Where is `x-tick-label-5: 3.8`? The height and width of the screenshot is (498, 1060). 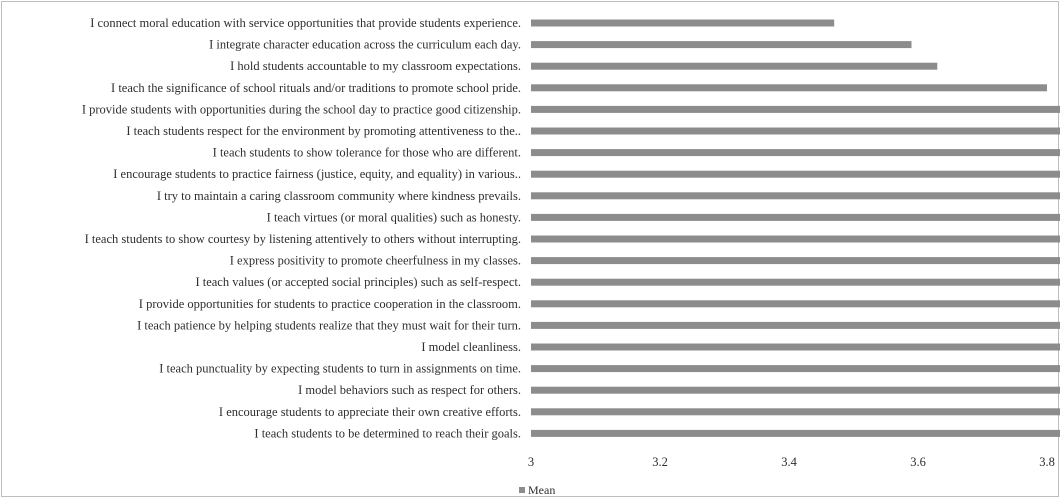 x-tick-label-5: 3.8 is located at coordinates (1047, 462).